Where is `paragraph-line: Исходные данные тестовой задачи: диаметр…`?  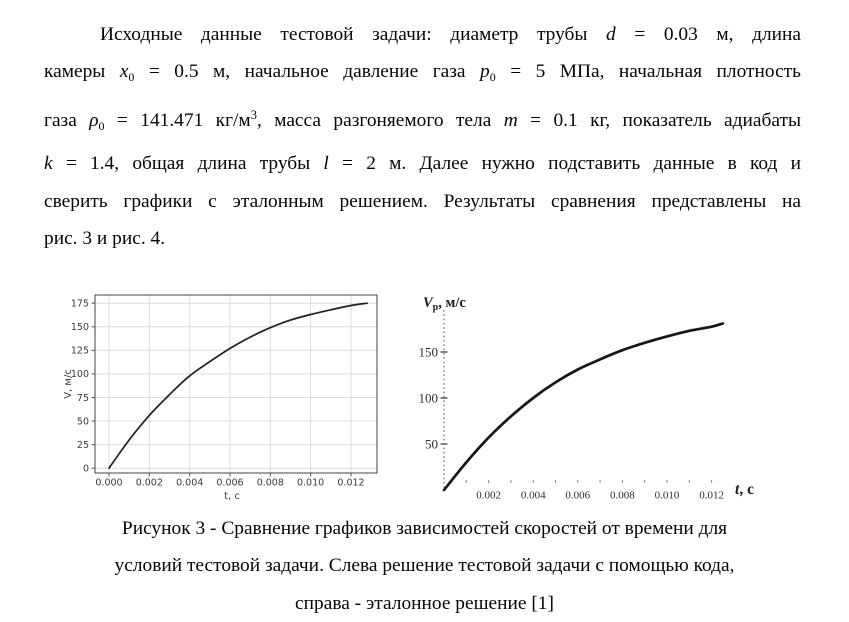
paragraph-line: Исходные данные тестовой задачи: диаметр… is located at coordinates (451, 34).